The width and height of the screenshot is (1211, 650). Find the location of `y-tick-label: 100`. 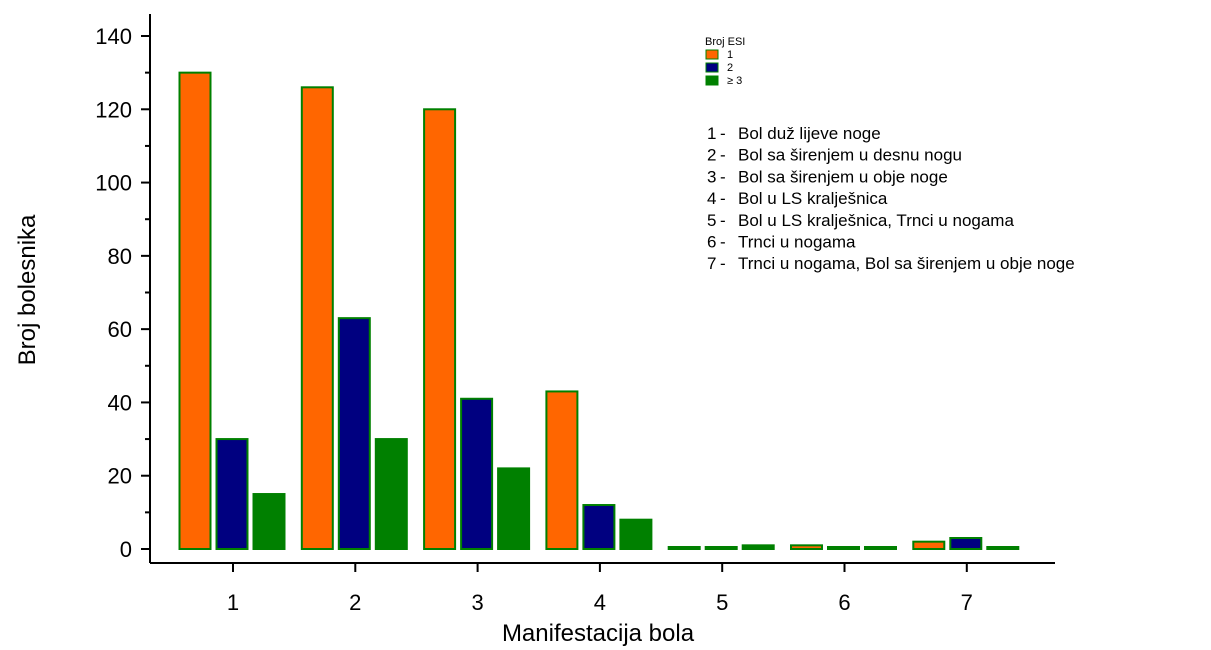

y-tick-label: 100 is located at coordinates (113, 183).